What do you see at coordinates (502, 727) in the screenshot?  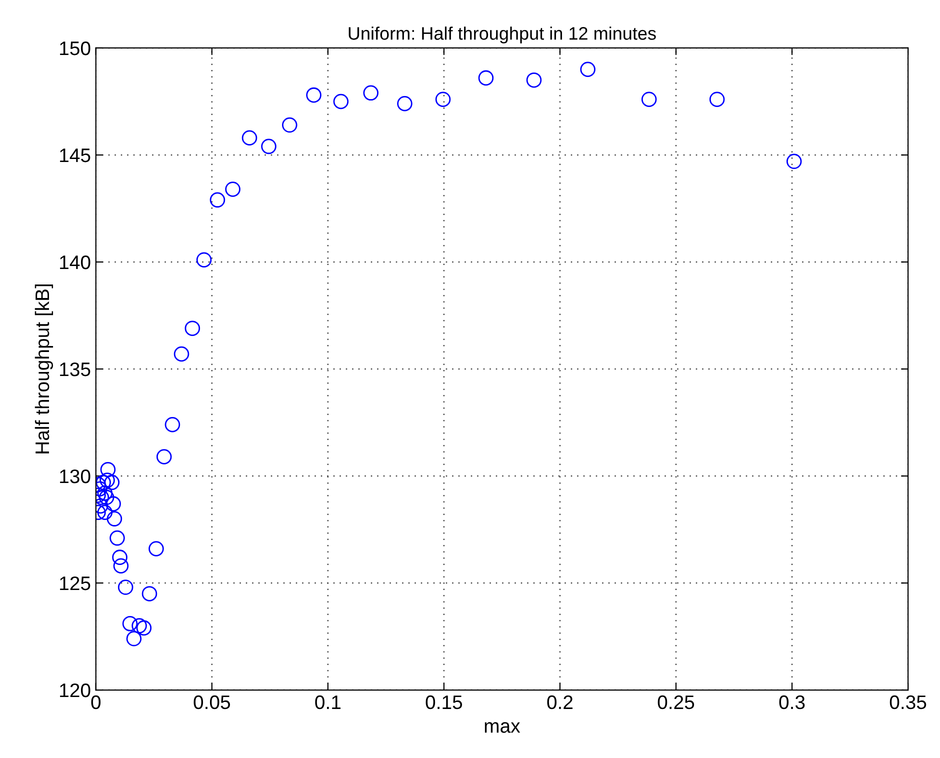 I see `x-axis-title: max` at bounding box center [502, 727].